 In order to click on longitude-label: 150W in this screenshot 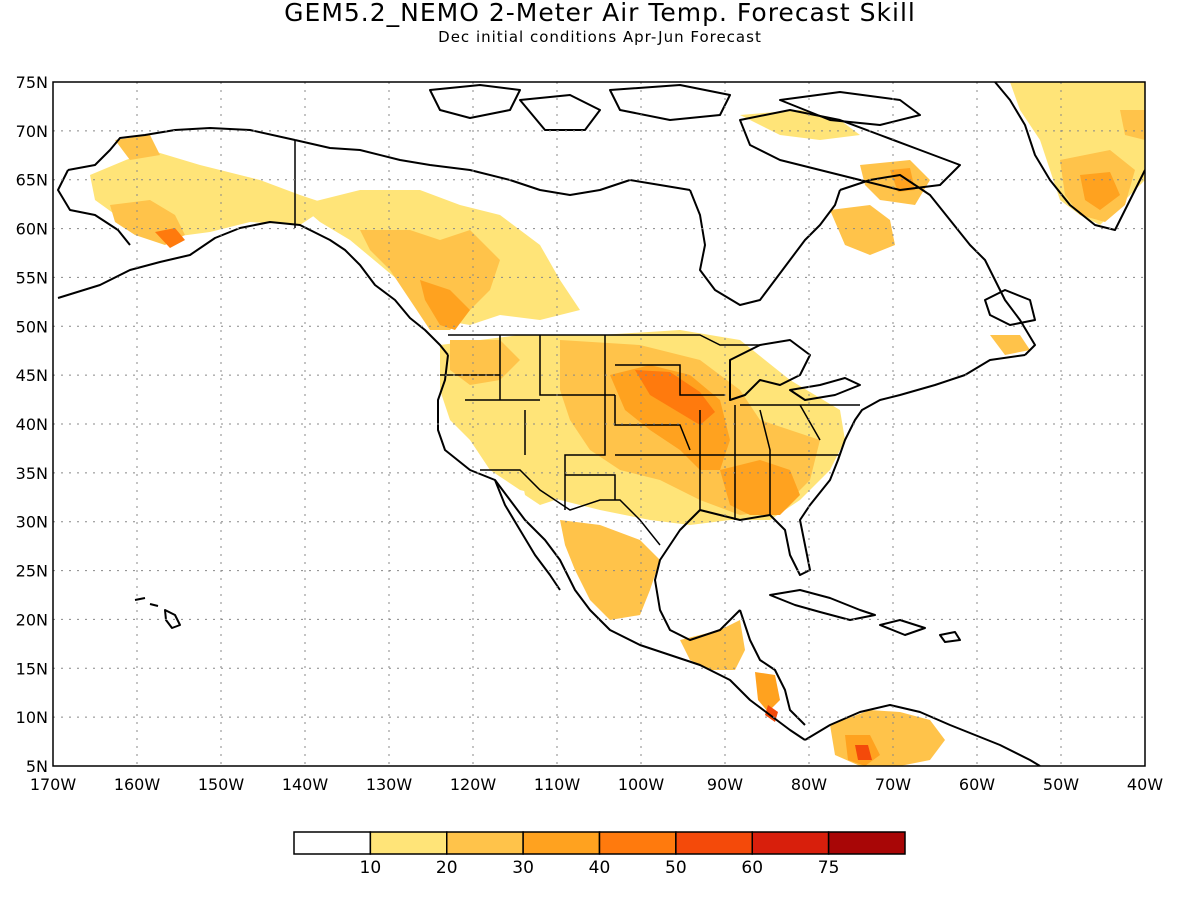, I will do `click(221, 784)`.